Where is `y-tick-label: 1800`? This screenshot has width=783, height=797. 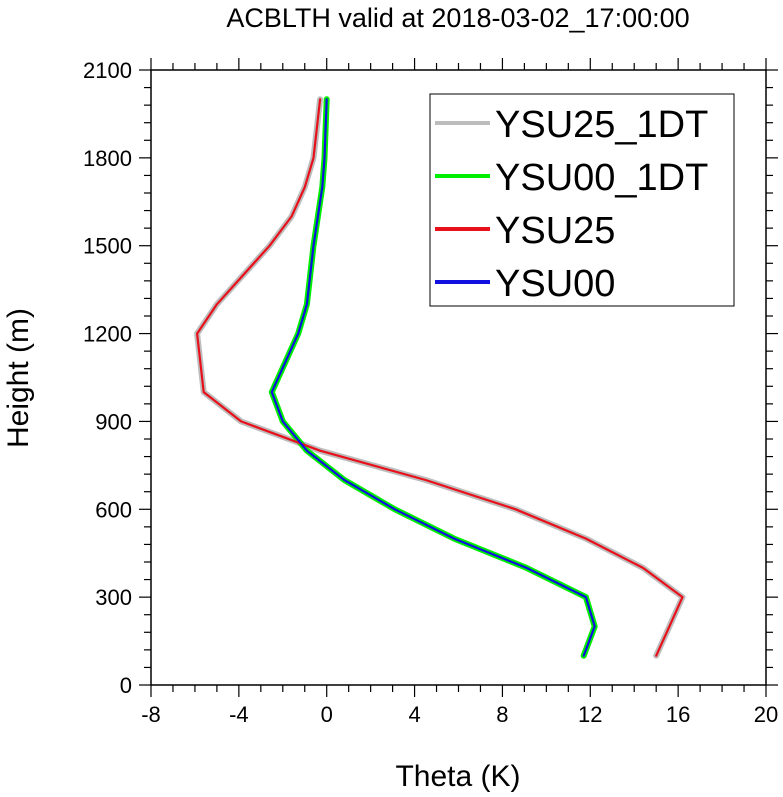
y-tick-label: 1800 is located at coordinates (107, 158).